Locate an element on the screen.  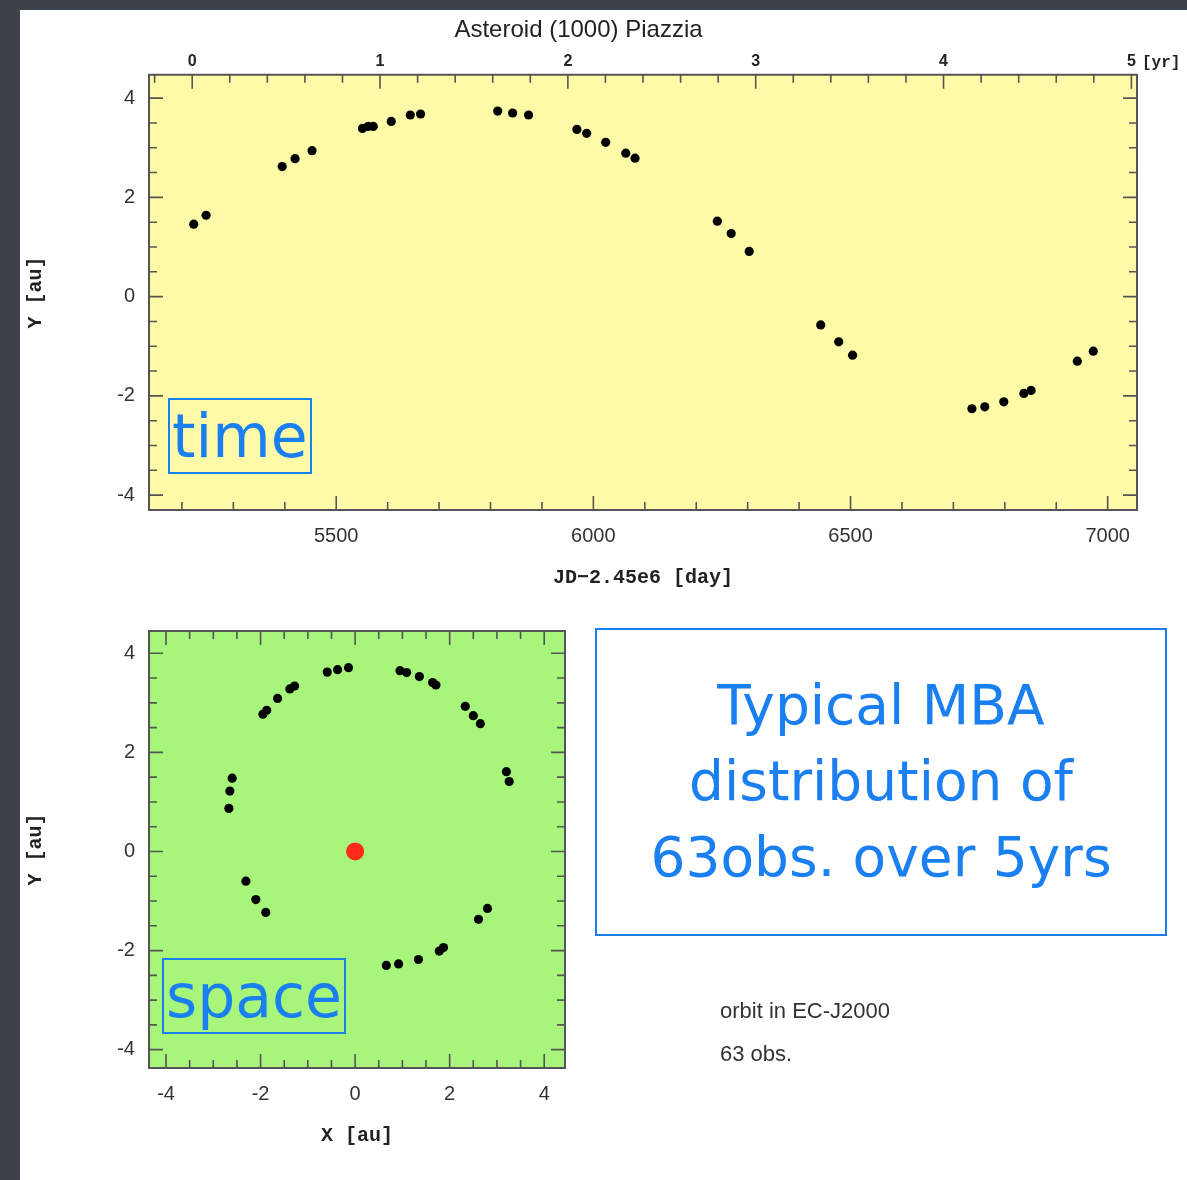
x-tick-label: 0 is located at coordinates (355, 1092).